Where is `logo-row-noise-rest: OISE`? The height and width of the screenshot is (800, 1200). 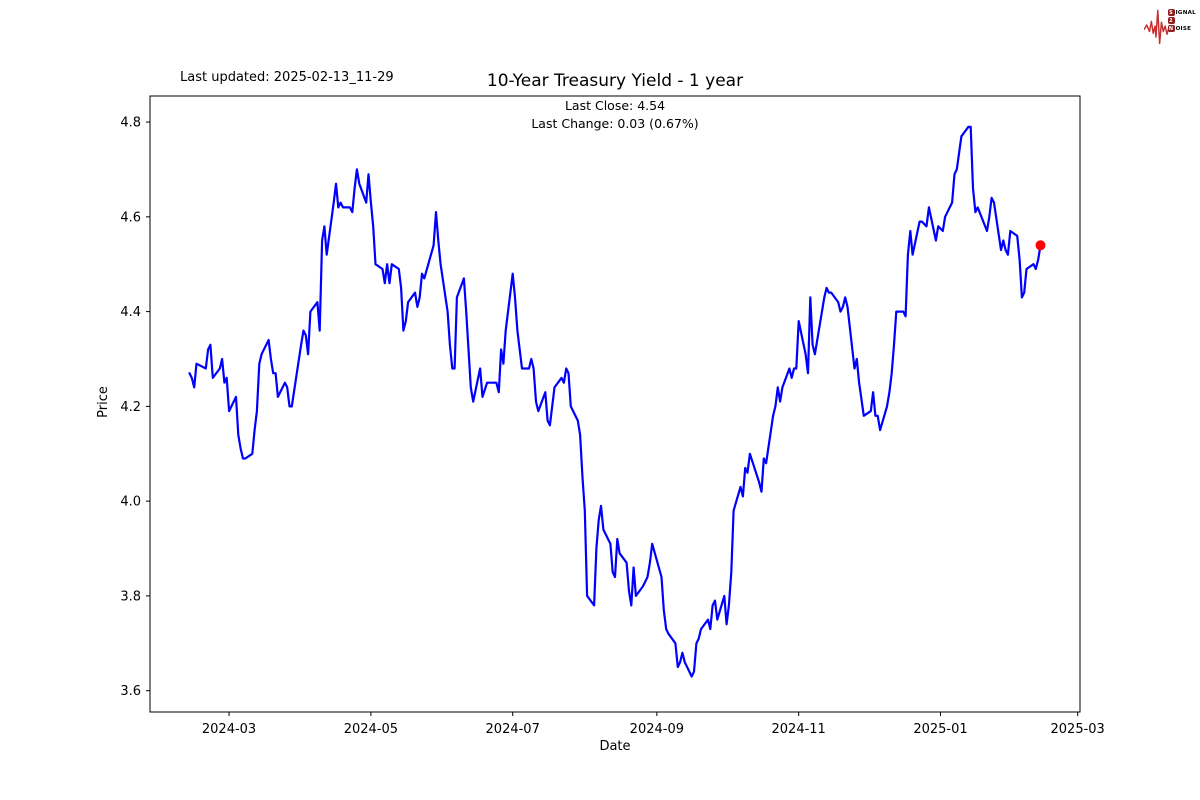 logo-row-noise-rest: OISE is located at coordinates (1183, 28).